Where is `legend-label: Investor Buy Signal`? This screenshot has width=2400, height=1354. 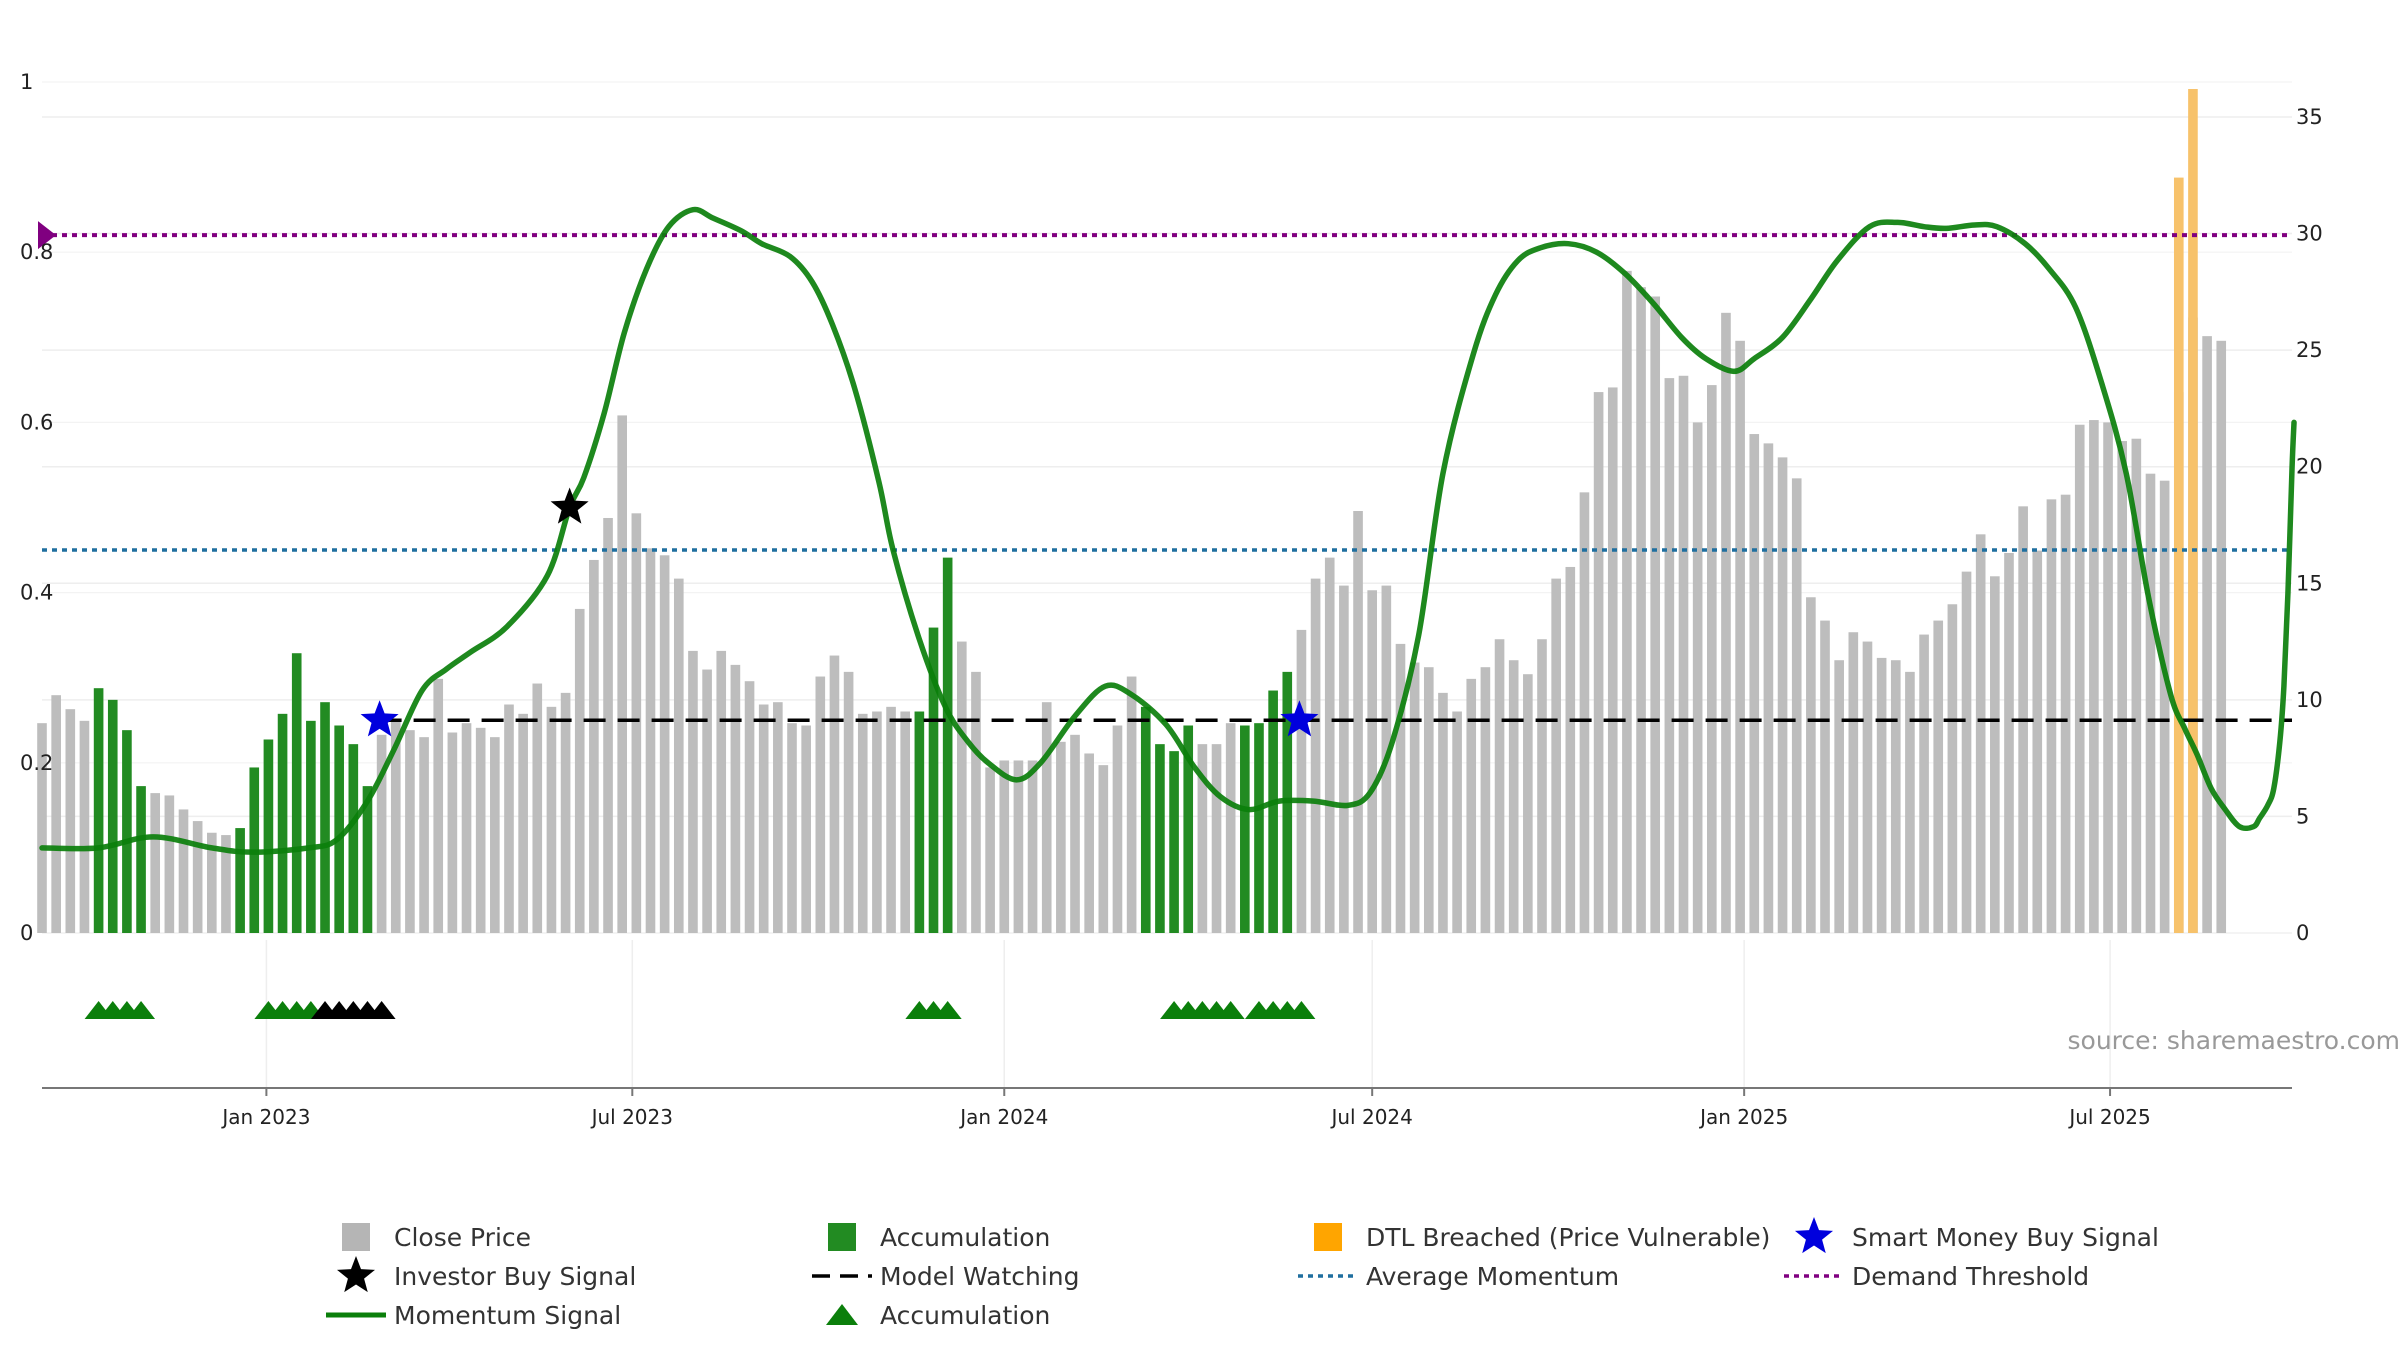
legend-label: Investor Buy Signal is located at coordinates (515, 1276).